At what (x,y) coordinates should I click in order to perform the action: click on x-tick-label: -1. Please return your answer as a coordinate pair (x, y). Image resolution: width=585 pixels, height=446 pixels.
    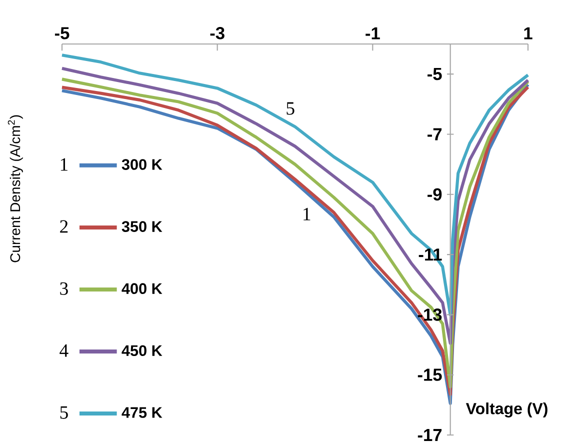
    Looking at the image, I should click on (373, 33).